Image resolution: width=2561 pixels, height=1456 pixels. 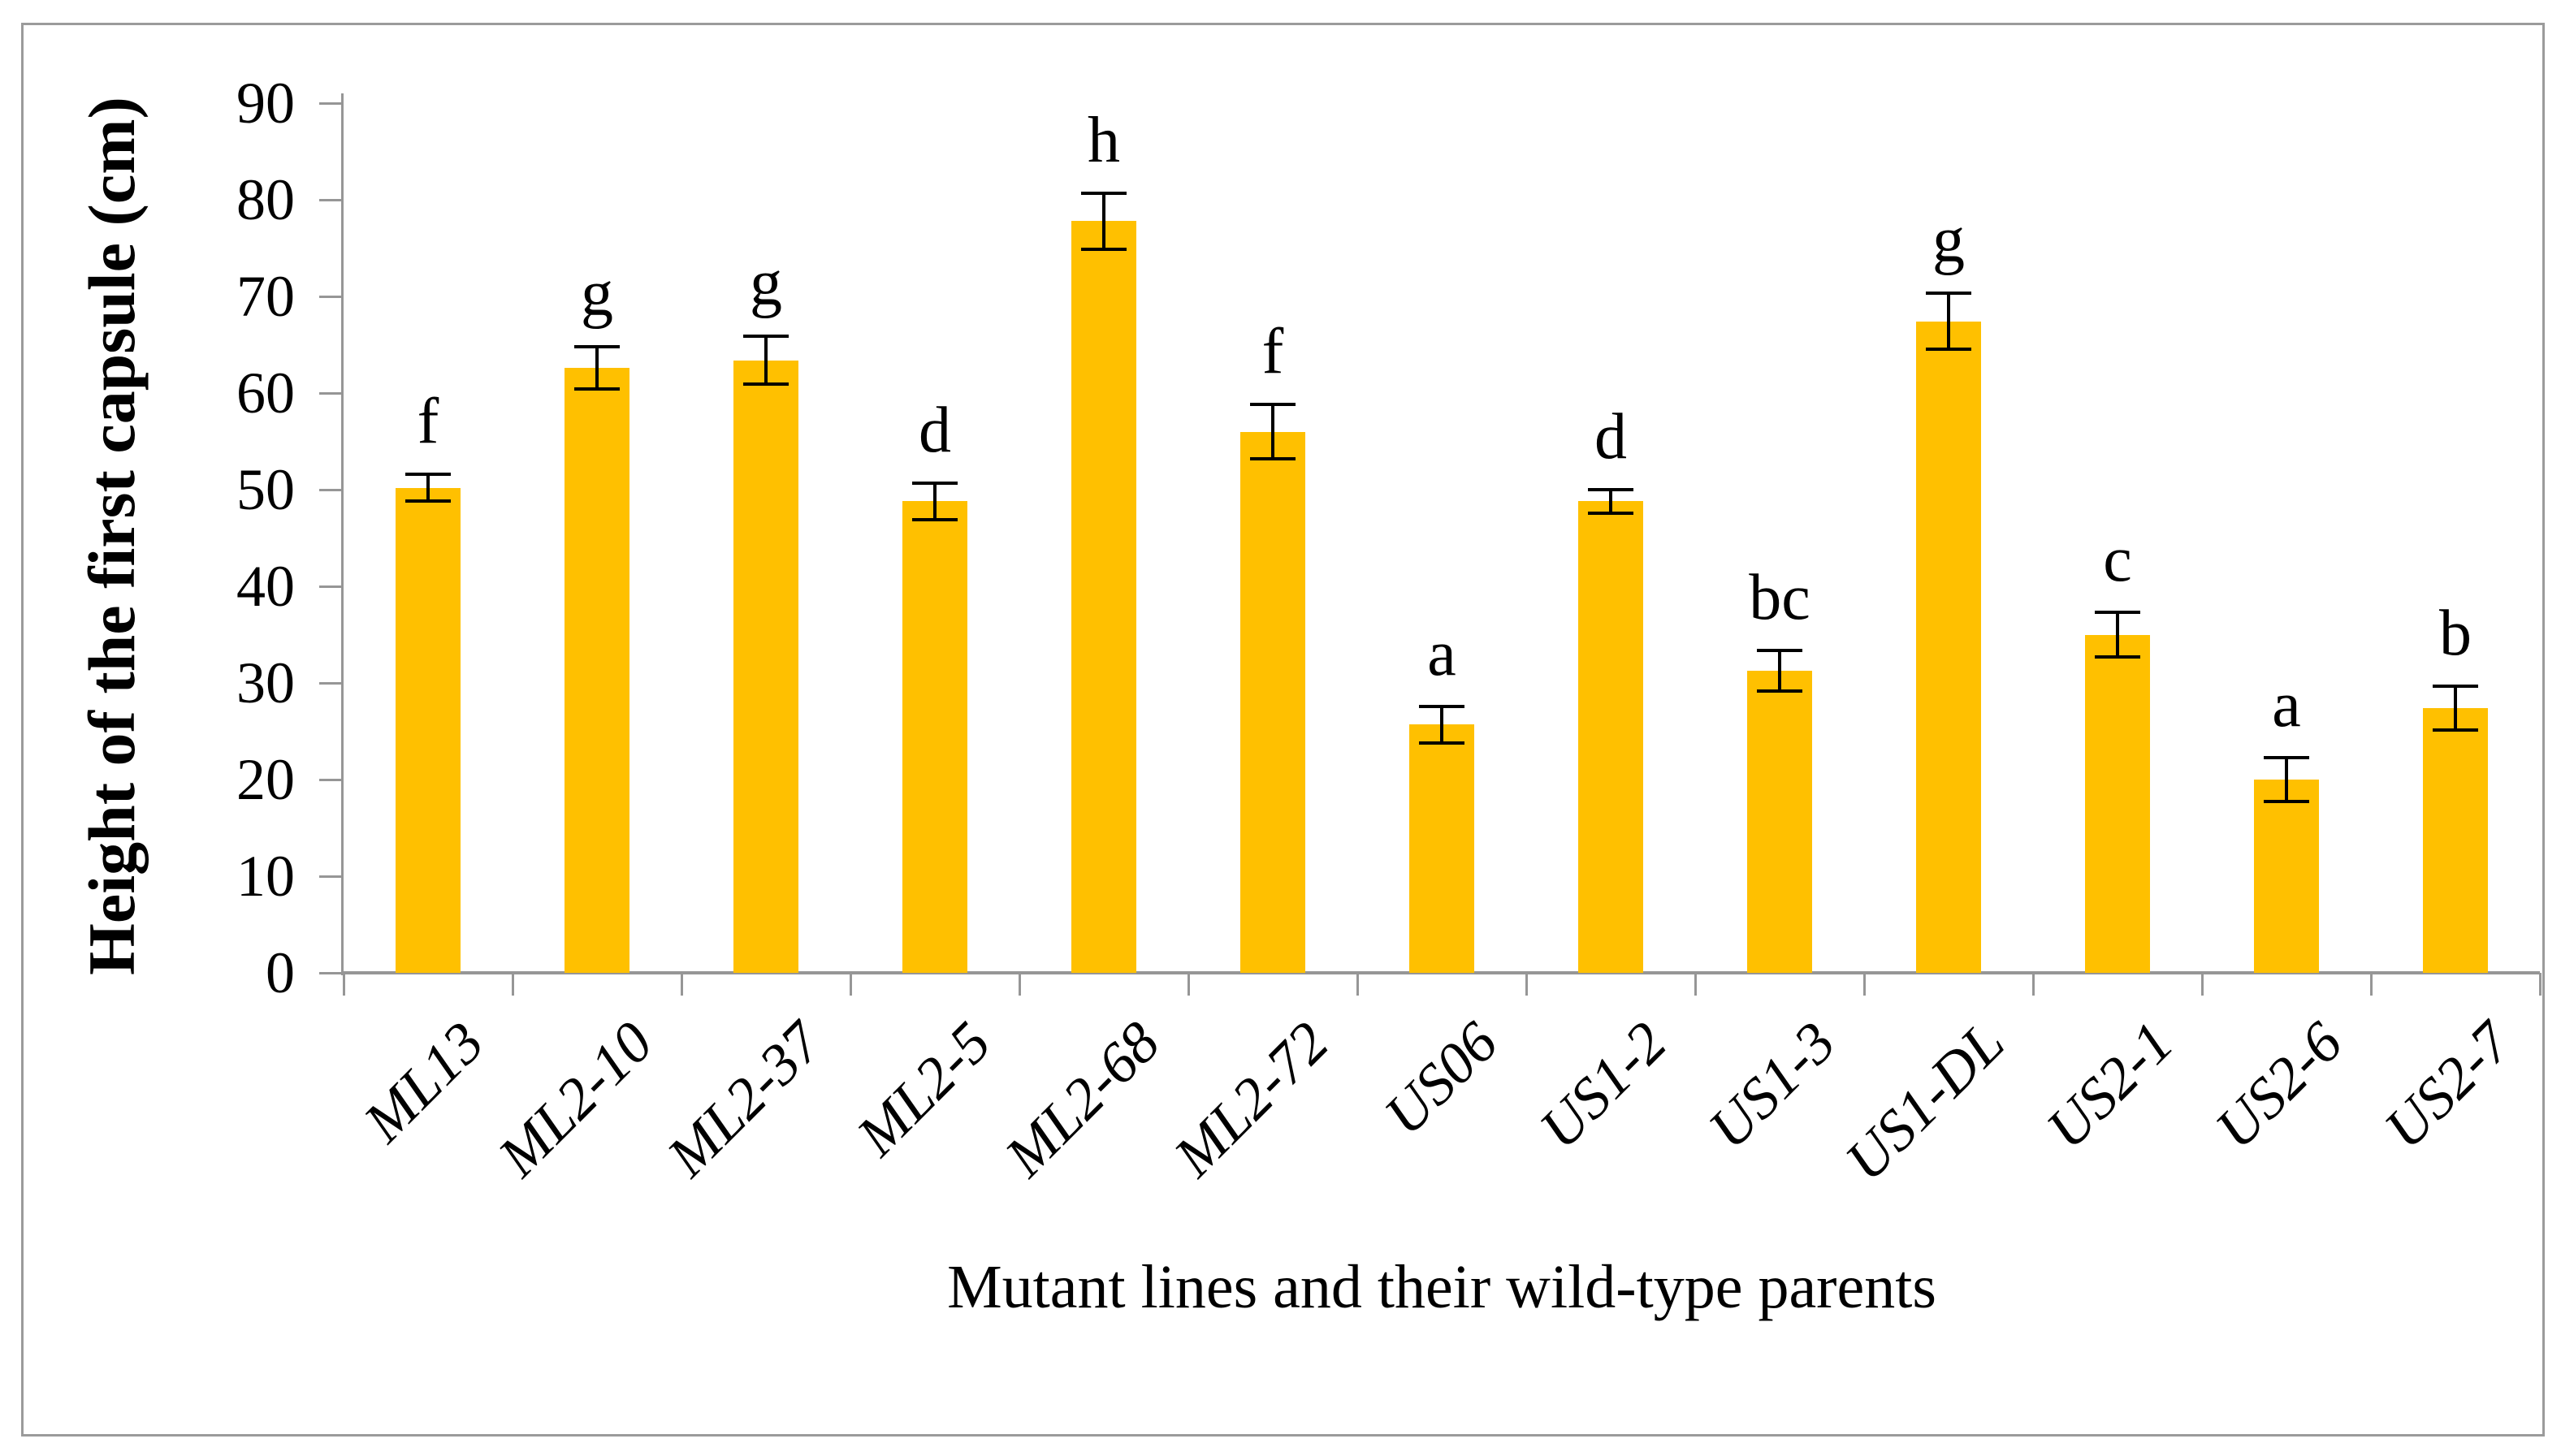 What do you see at coordinates (266, 682) in the screenshot?
I see `y-tick-label: 30` at bounding box center [266, 682].